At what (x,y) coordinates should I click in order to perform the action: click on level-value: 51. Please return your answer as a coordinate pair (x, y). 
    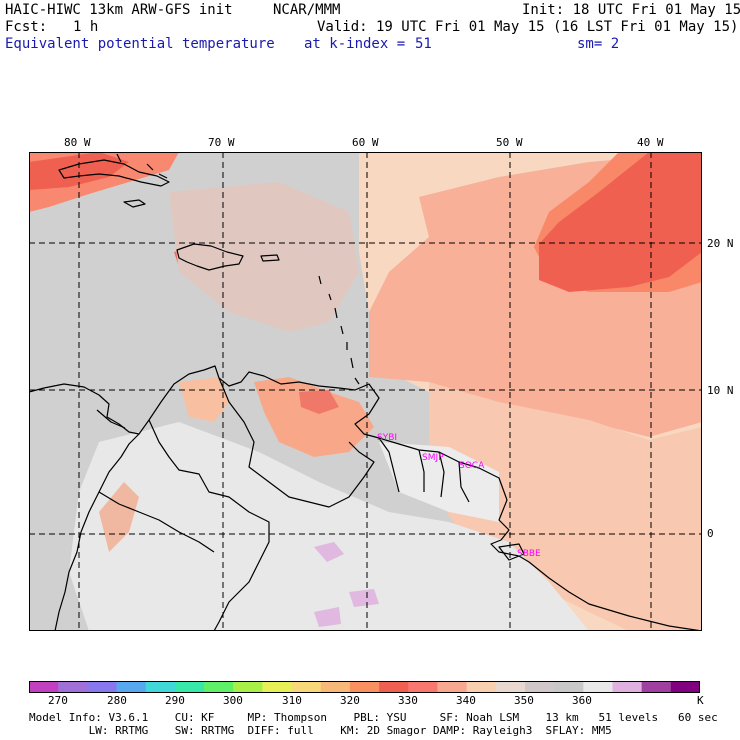
    Looking at the image, I should click on (423, 44).